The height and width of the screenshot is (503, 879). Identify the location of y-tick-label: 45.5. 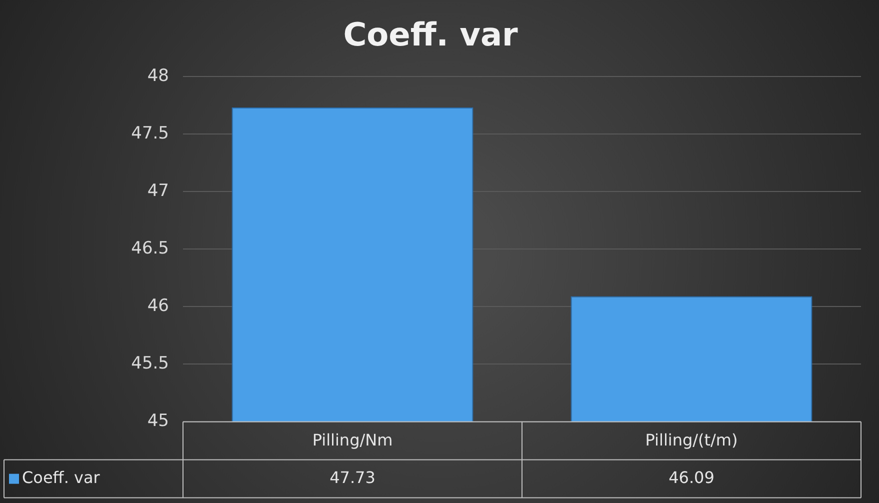
(150, 364).